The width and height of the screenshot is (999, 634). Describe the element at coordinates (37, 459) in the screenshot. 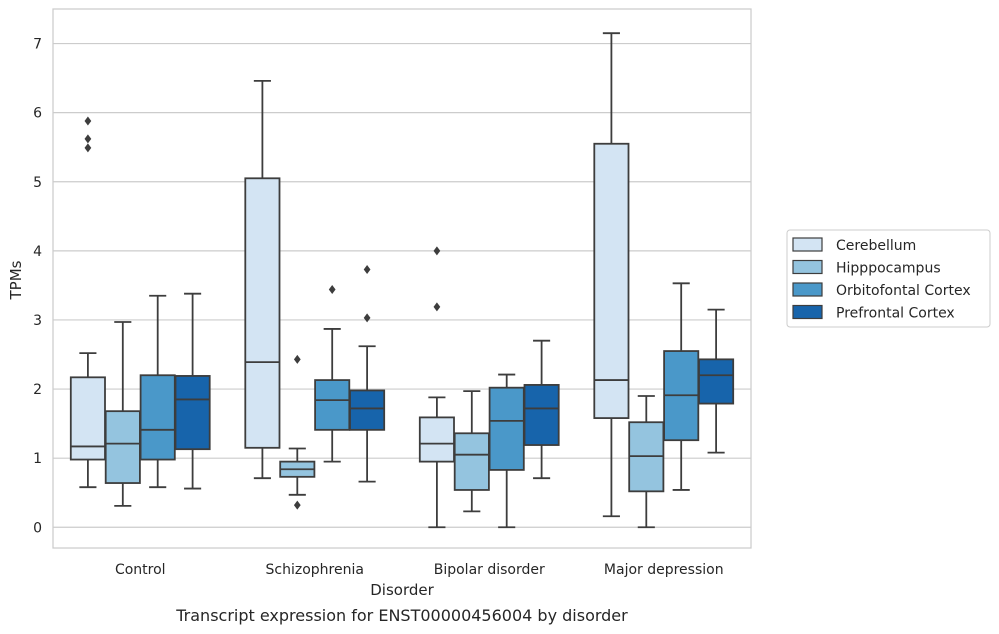

I see `y-tick-label: 1` at that location.